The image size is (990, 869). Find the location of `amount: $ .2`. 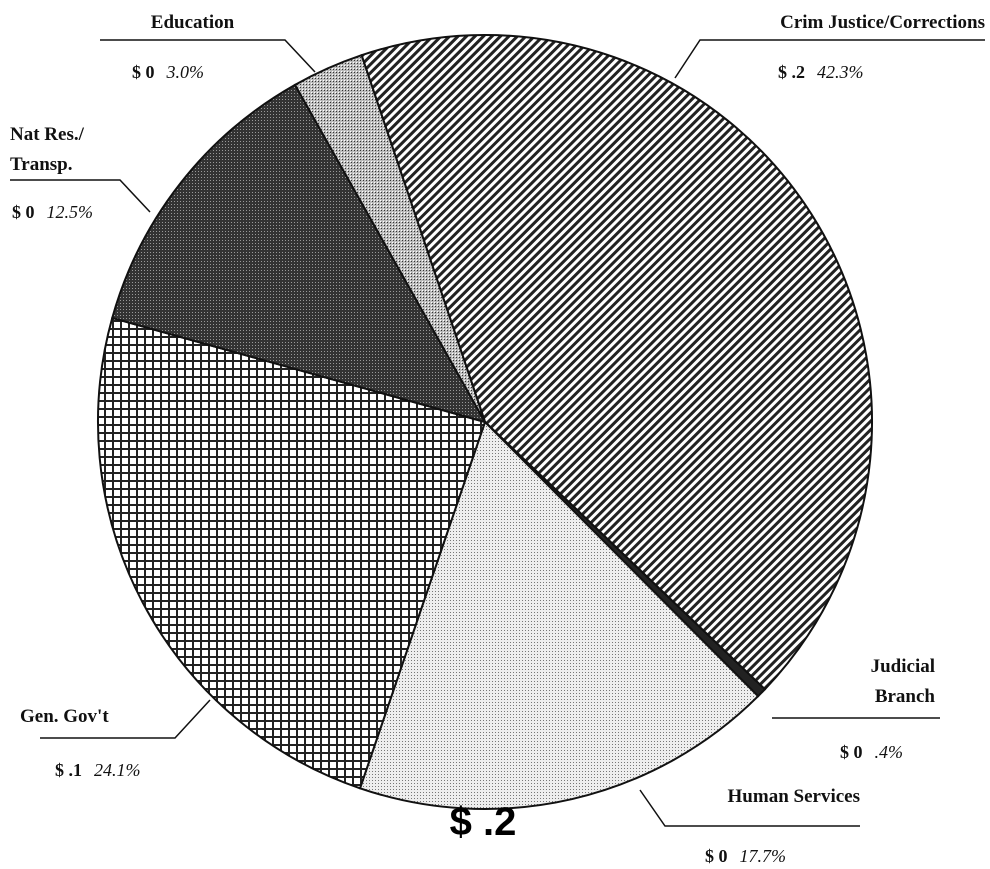

amount: $ .2 is located at coordinates (791, 72).